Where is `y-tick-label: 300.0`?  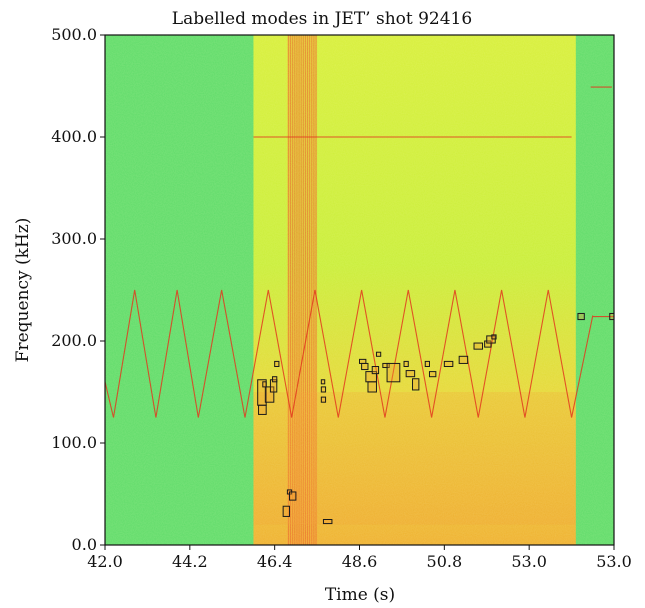
y-tick-label: 300.0 is located at coordinates (74, 238).